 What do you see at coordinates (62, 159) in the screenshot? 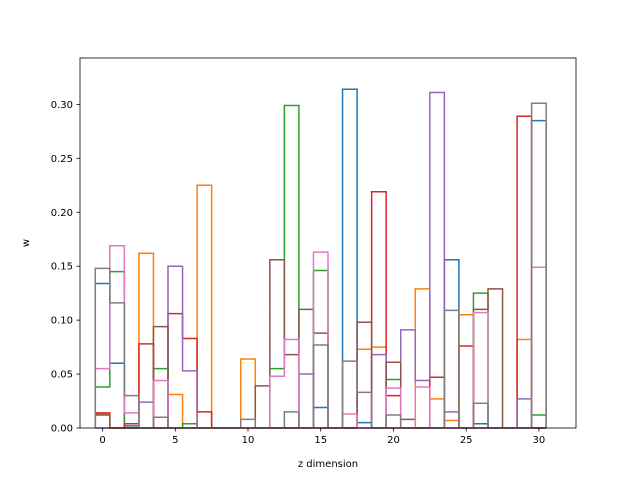
I see `y-tick-label: 0.25` at bounding box center [62, 159].